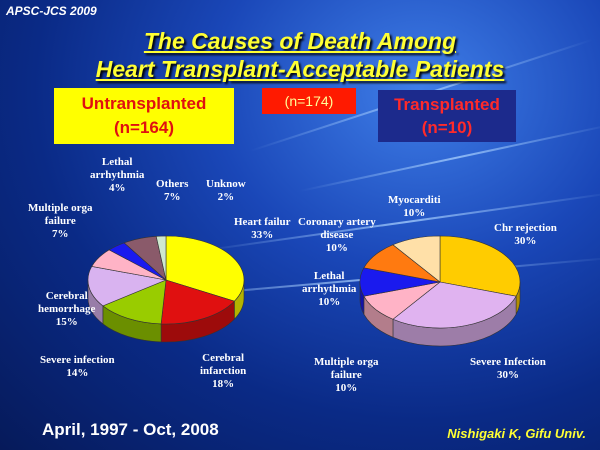  Describe the element at coordinates (300, 69) in the screenshot. I see `slide-title-line2: Heart Transplant-Acceptable Patients` at that location.